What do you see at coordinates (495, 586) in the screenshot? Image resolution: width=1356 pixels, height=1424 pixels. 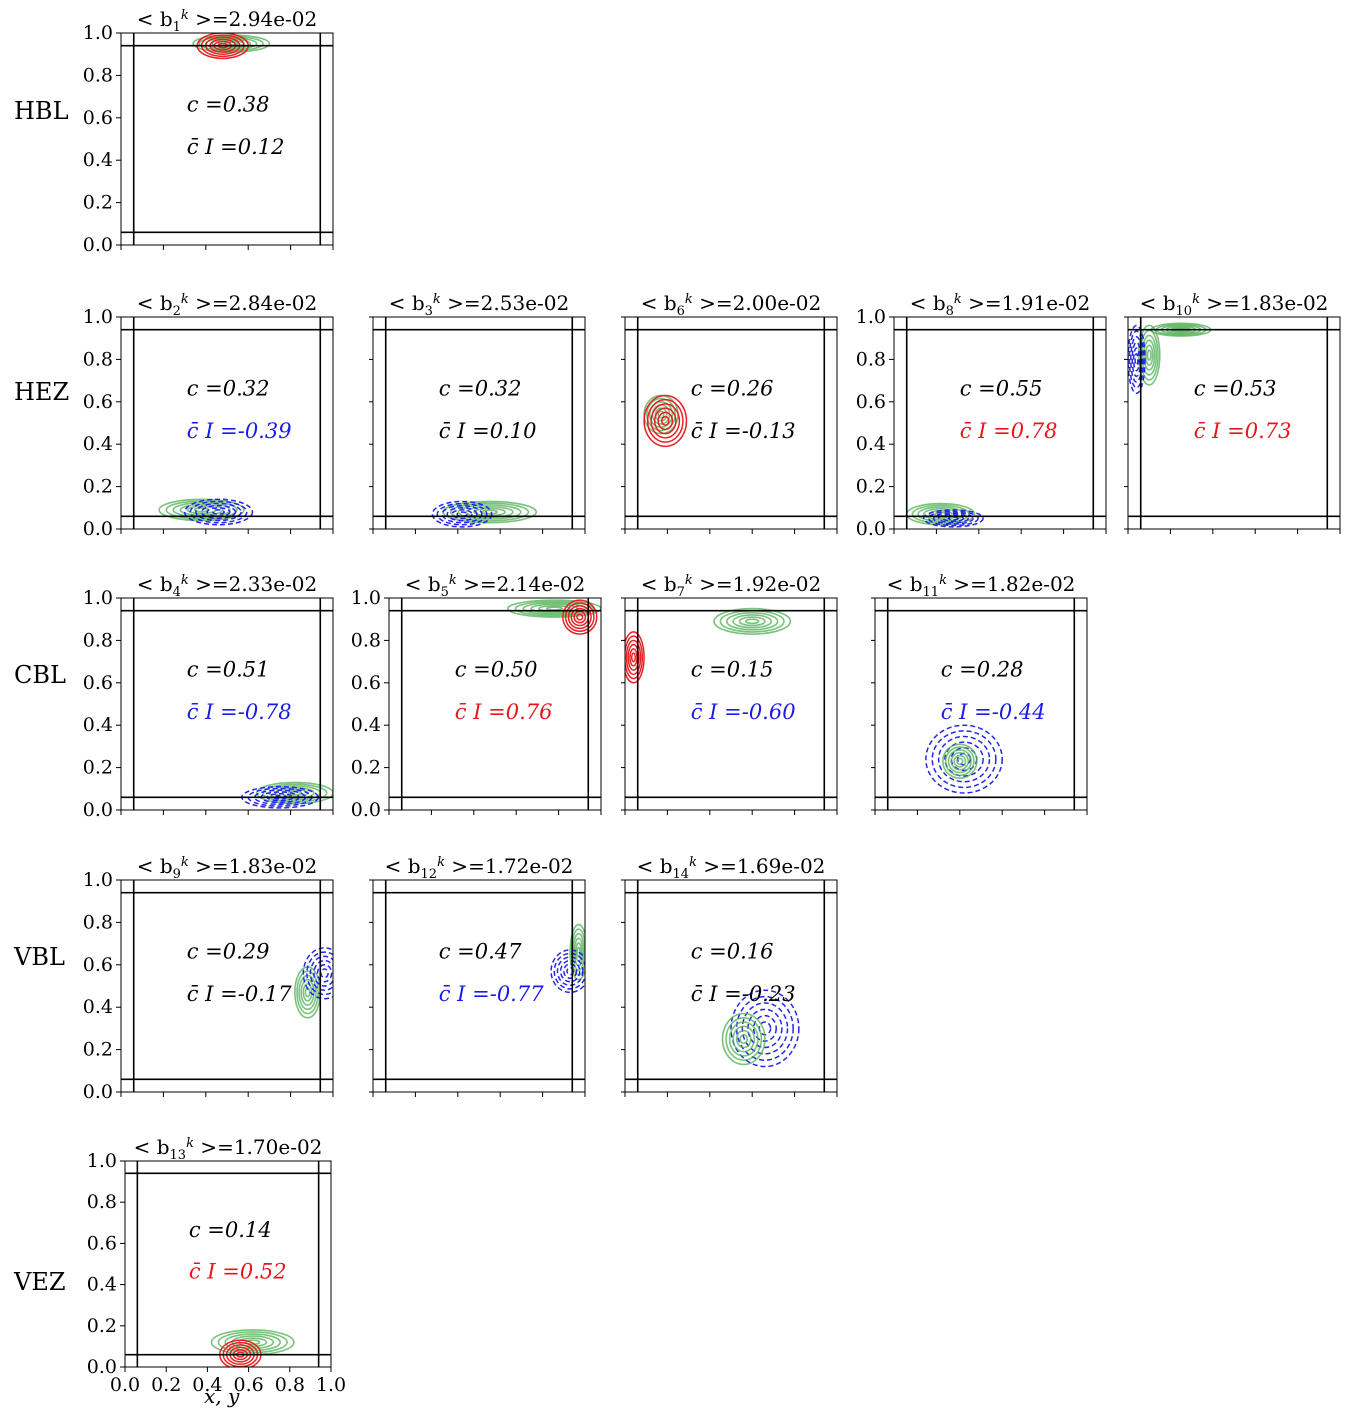 I see `subplot-title: < b5k >=2.14e-02` at bounding box center [495, 586].